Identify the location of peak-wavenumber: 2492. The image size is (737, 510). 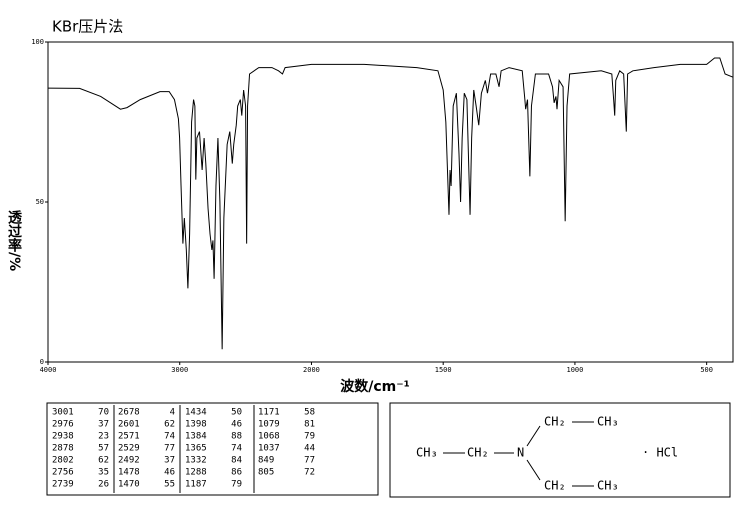
(129, 461).